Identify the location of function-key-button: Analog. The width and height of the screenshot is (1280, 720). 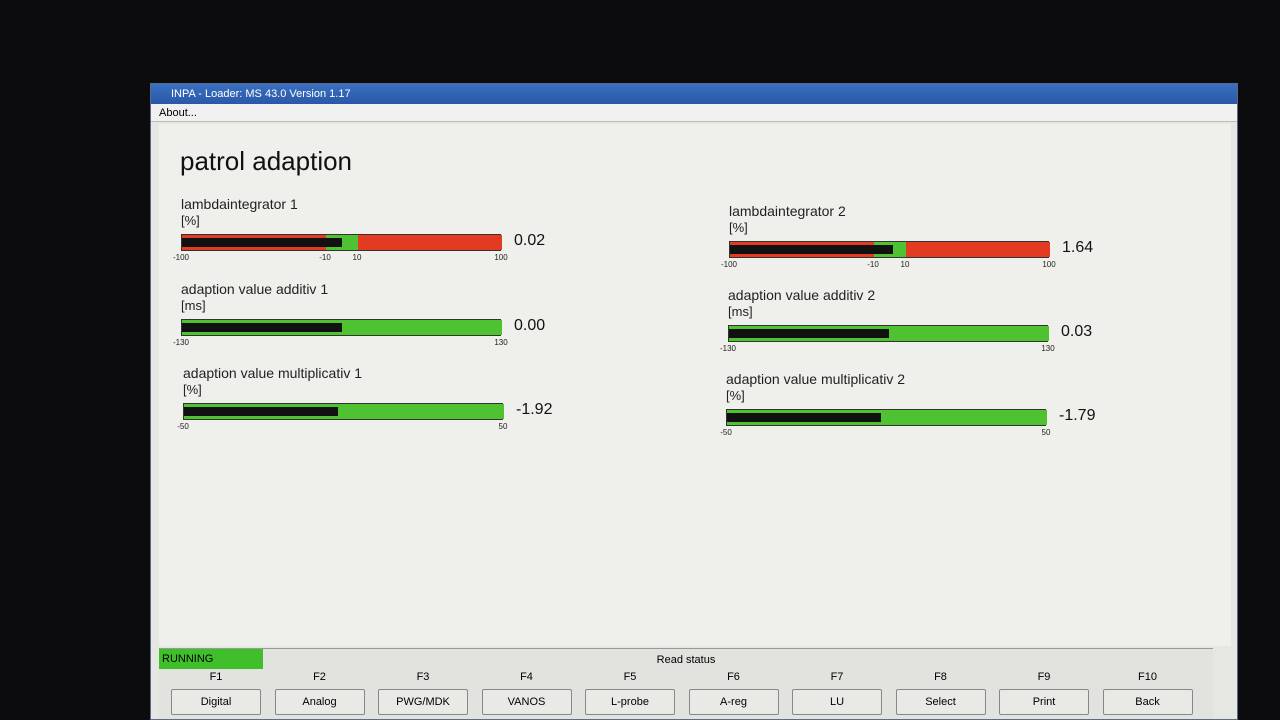
(319, 702).